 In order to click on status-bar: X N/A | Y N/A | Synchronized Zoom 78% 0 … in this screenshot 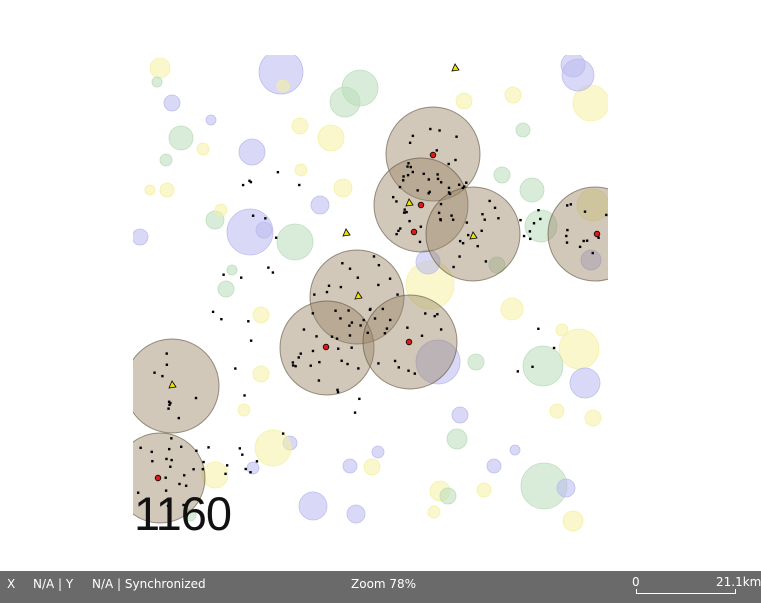, I will do `click(380, 587)`.